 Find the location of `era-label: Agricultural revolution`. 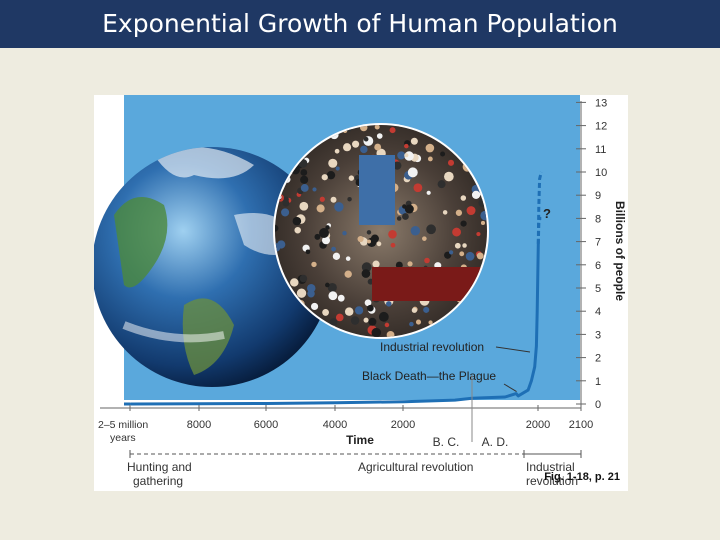

era-label: Agricultural revolution is located at coordinates (415, 467).